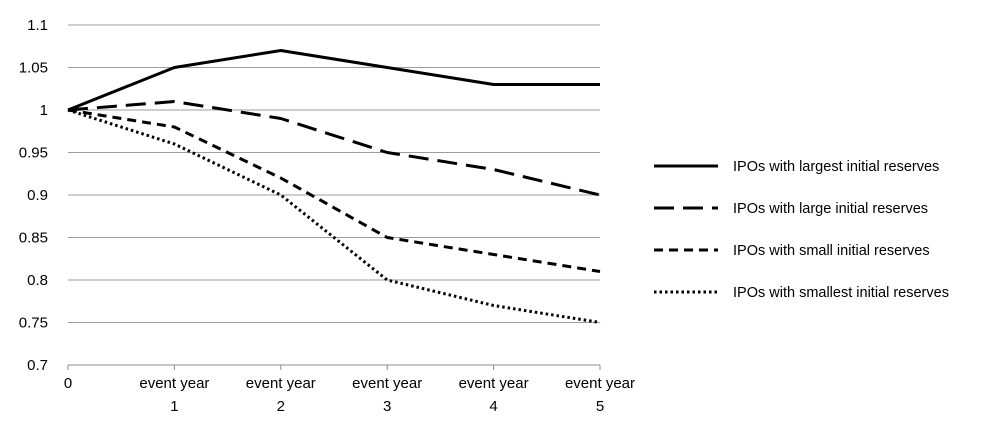  What do you see at coordinates (33, 153) in the screenshot?
I see `y-tick-label: 0.95` at bounding box center [33, 153].